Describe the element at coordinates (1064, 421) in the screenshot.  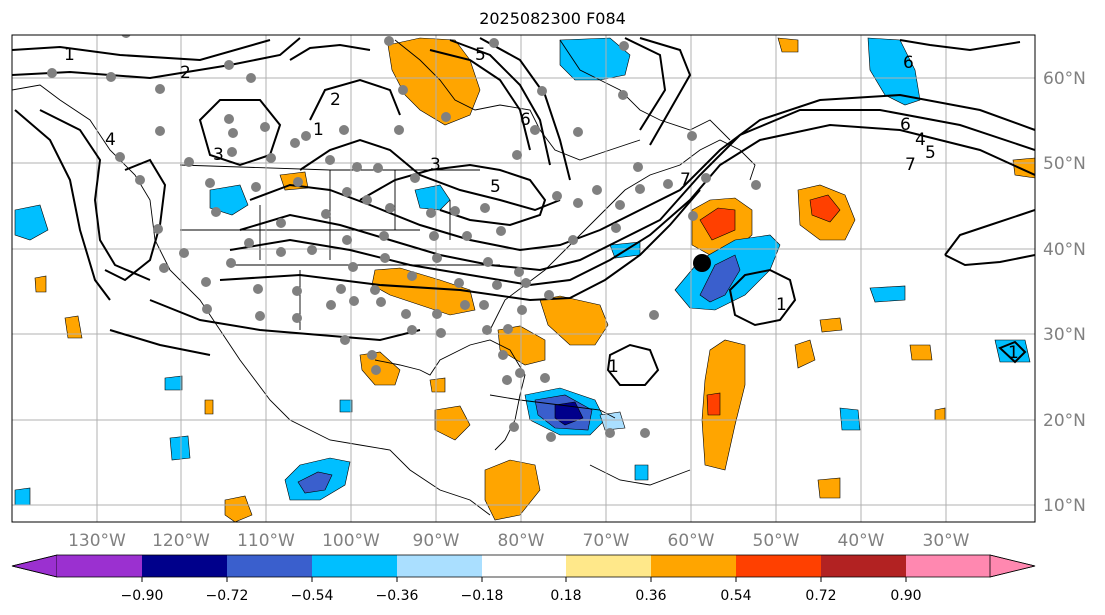
I see `lat-label: 20°N` at that location.